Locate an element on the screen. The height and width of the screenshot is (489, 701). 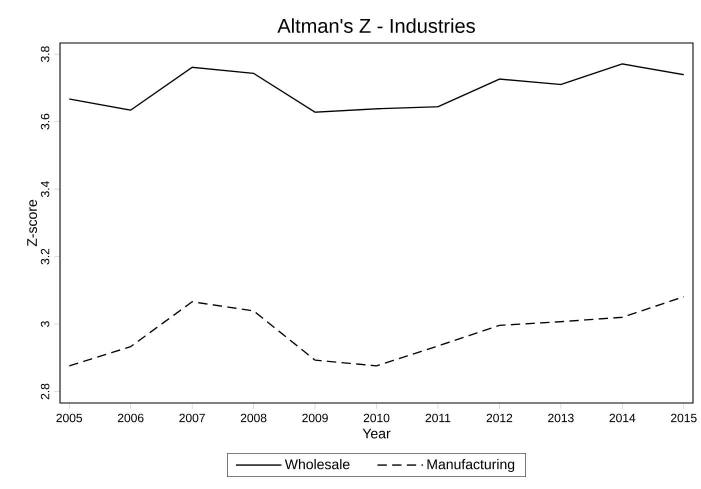
x-tick-label: 2007 is located at coordinates (192, 418).